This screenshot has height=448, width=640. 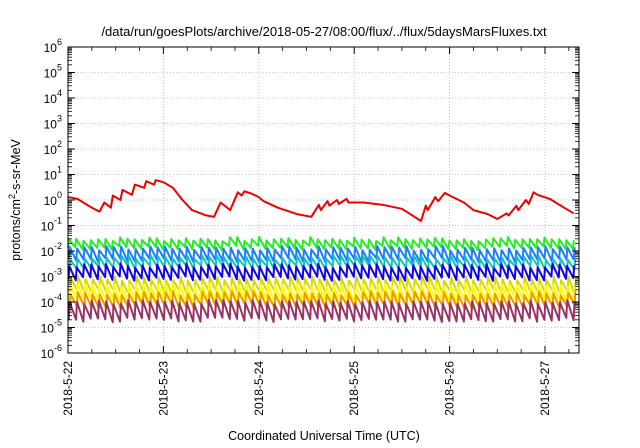 I want to click on x-tick-label: 2018-5-25, so click(x=354, y=388).